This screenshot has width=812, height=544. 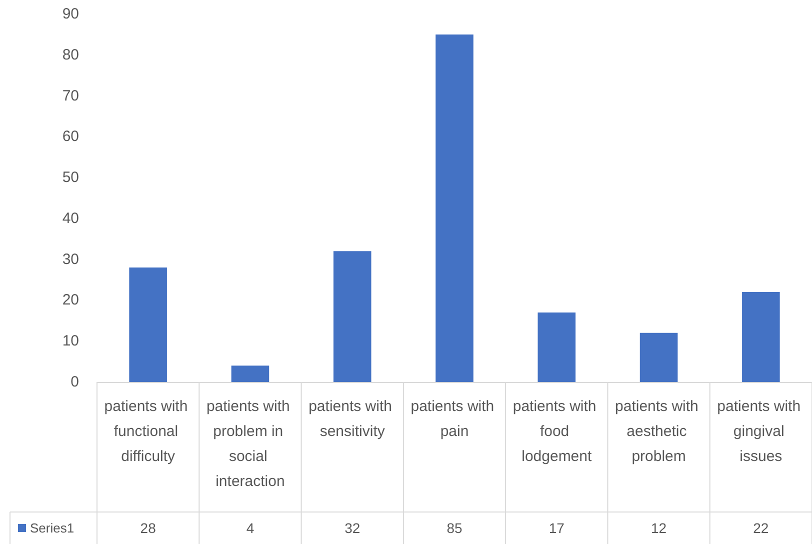 What do you see at coordinates (70, 300) in the screenshot?
I see `y-tick-label: 20` at bounding box center [70, 300].